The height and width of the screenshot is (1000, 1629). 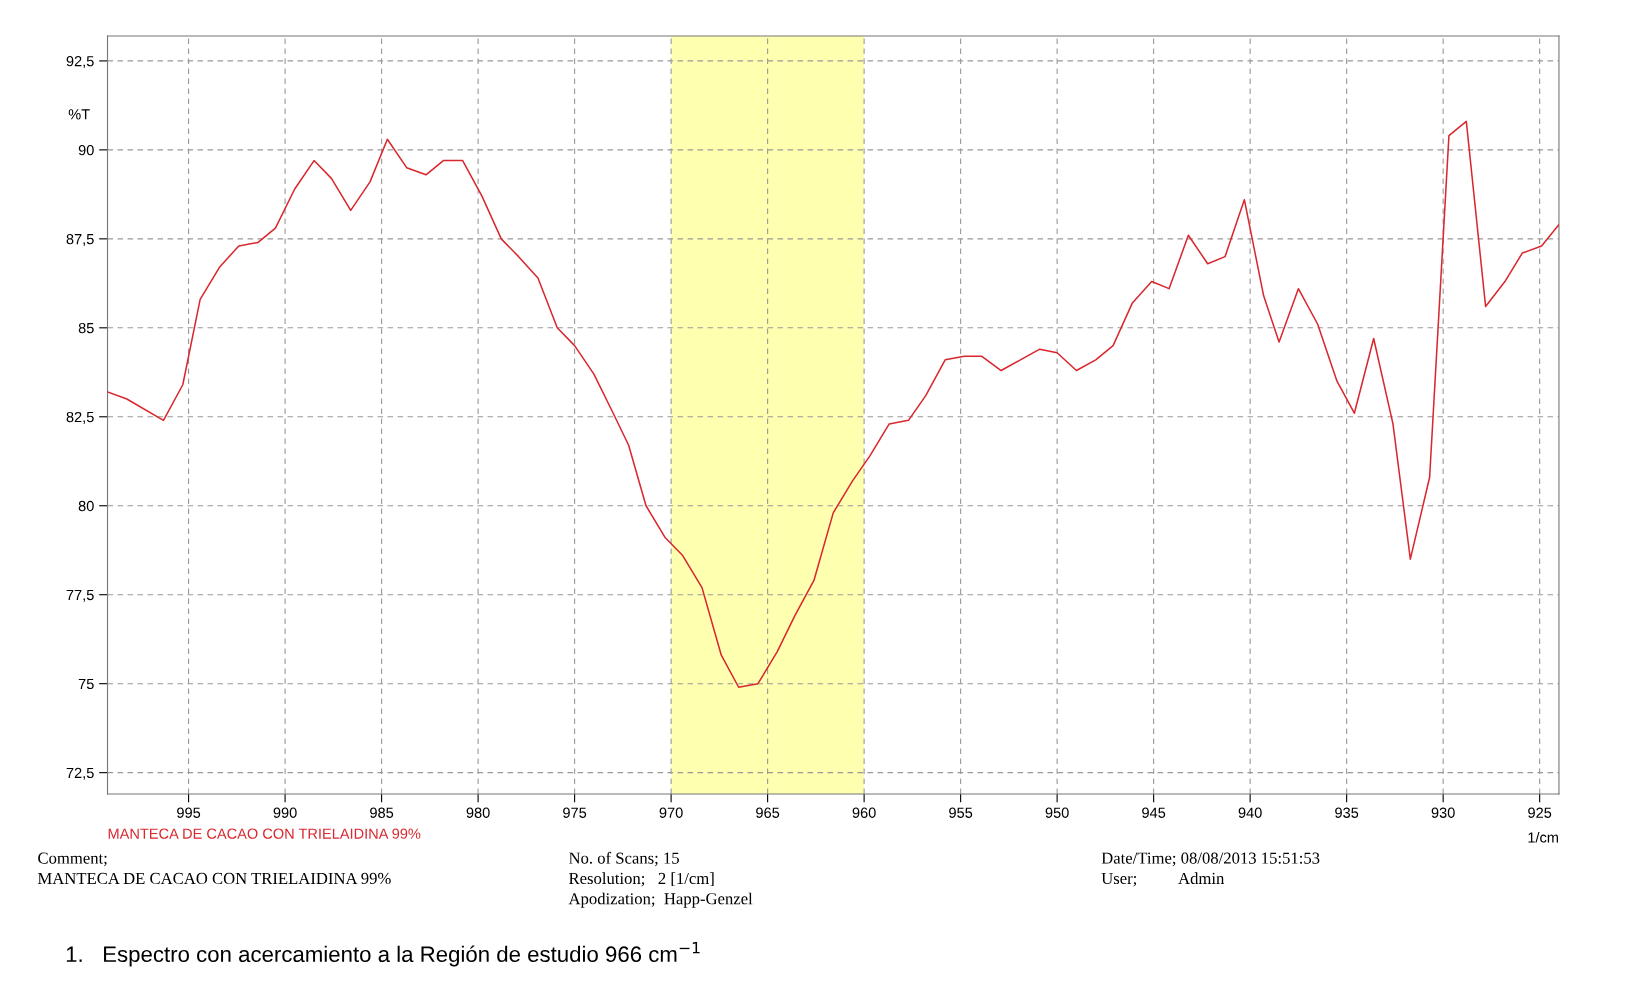 What do you see at coordinates (86, 506) in the screenshot?
I see `y-tick-label: 80` at bounding box center [86, 506].